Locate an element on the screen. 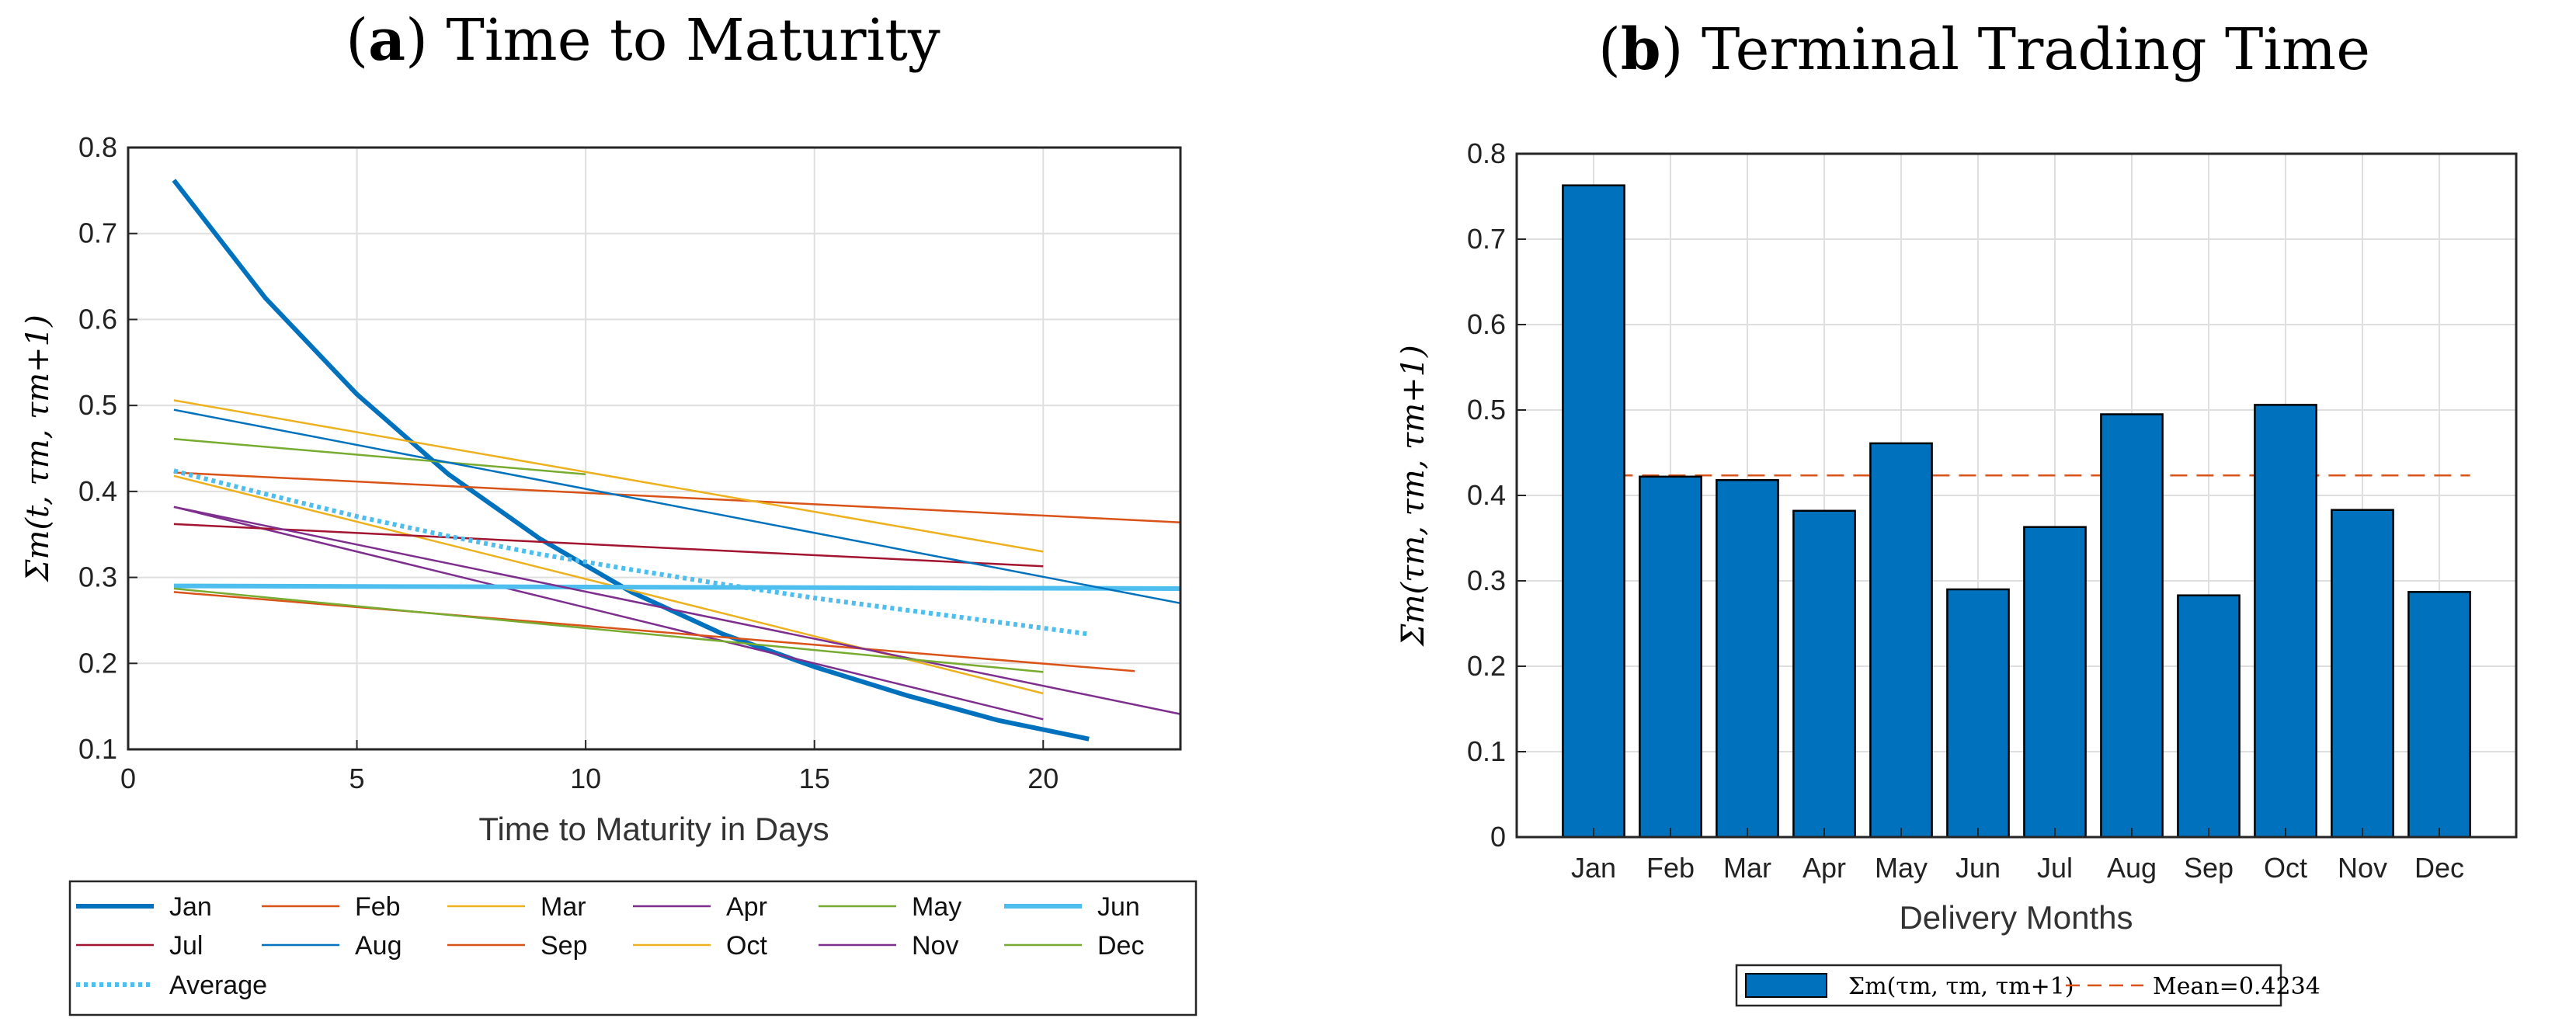  panel-b-title-letter: b is located at coordinates (1641, 49).